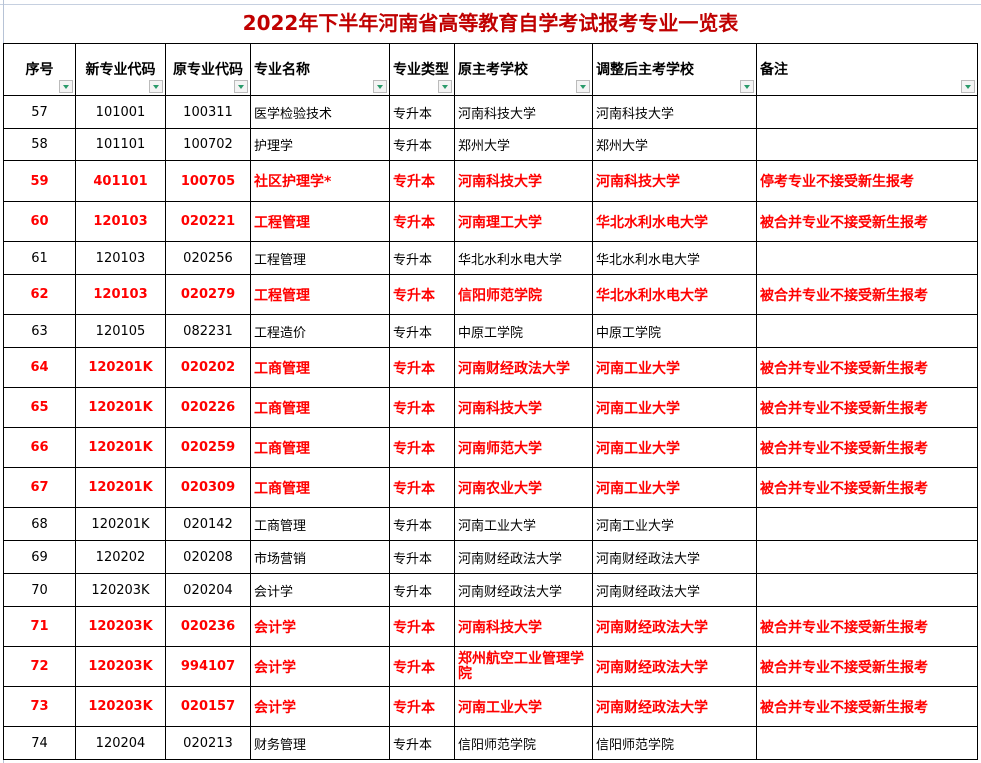 Image resolution: width=981 pixels, height=763 pixels. Describe the element at coordinates (320, 112) in the screenshot. I see `cell-major-name: 医学检验技术` at that location.